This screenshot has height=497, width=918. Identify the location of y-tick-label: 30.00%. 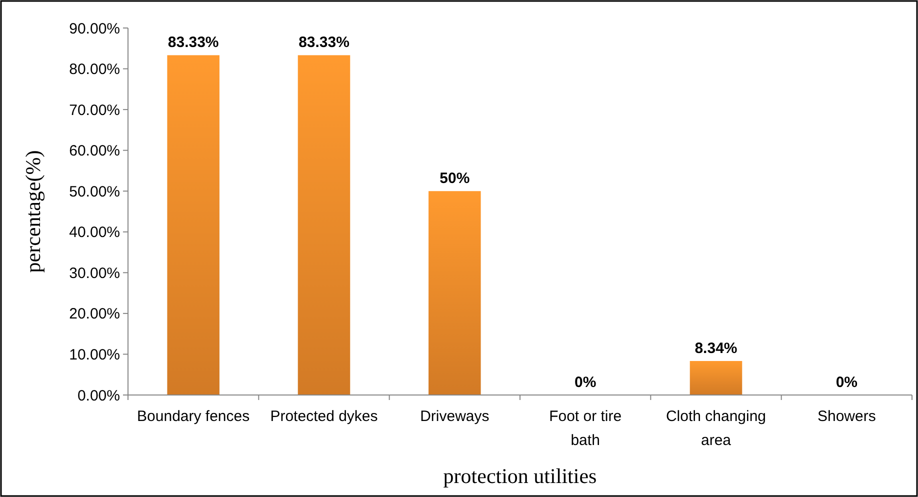
(94, 273).